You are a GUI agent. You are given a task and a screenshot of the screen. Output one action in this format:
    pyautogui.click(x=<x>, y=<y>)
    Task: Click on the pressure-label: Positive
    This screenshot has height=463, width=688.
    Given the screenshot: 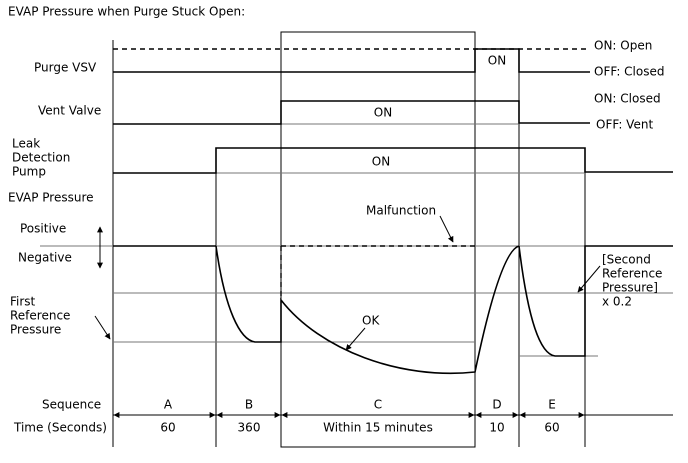 What is the action you would take?
    pyautogui.click(x=43, y=229)
    